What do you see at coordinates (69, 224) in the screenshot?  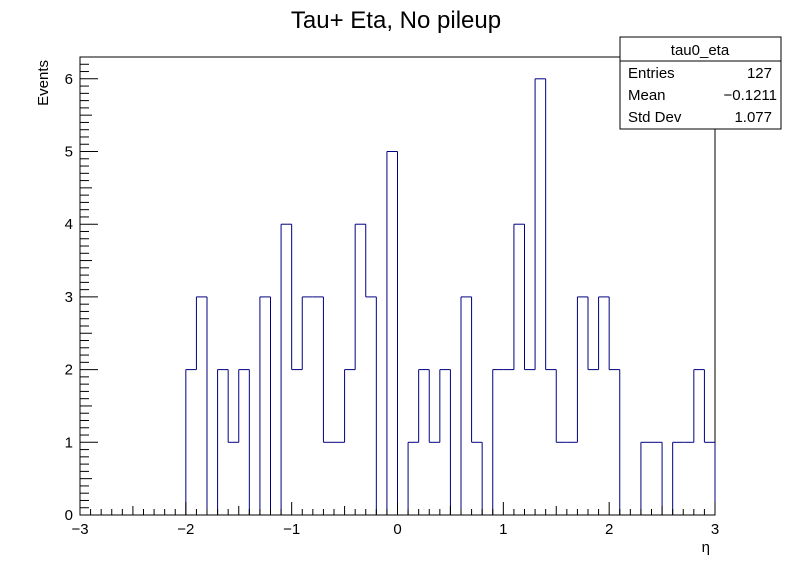 I see `y-tick-label: 4` at bounding box center [69, 224].